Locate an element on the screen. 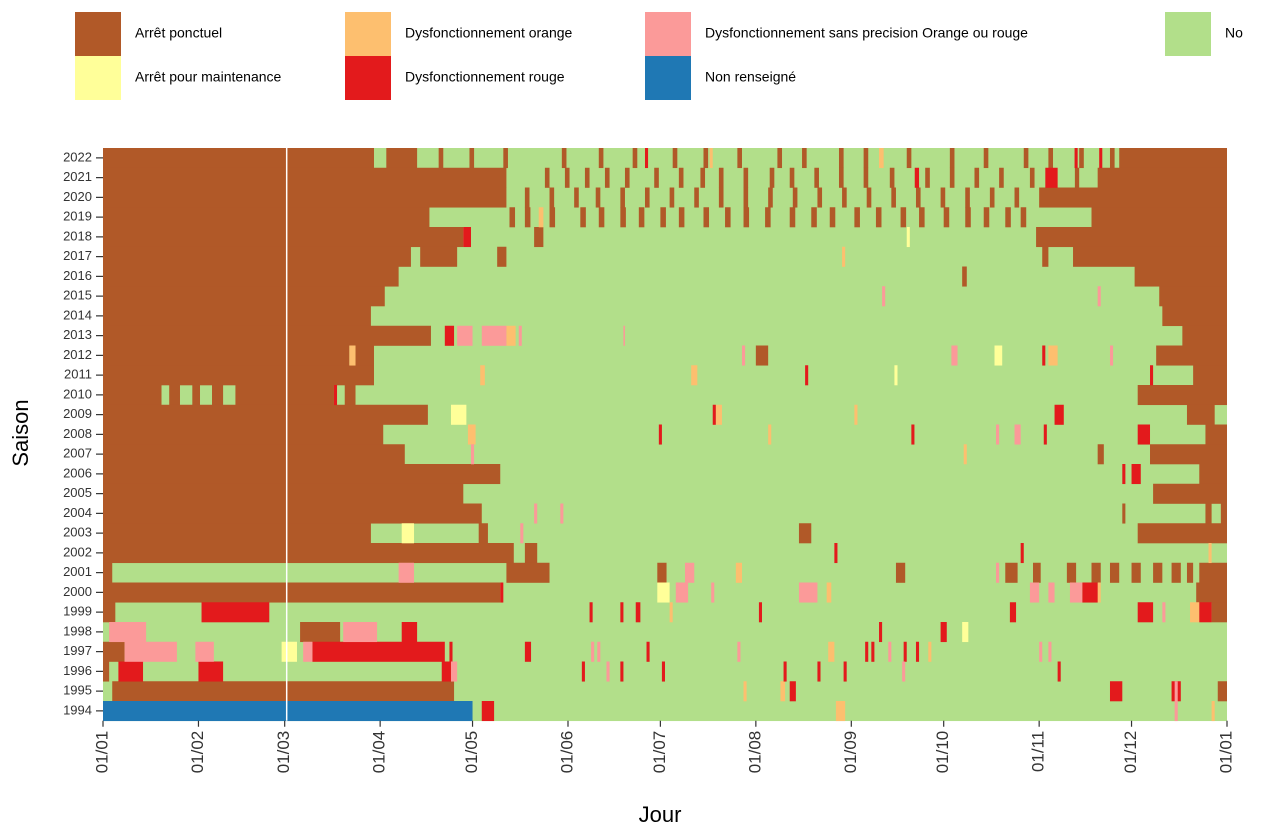 The width and height of the screenshot is (1261, 832). x-axis-title: Jour is located at coordinates (660, 814).